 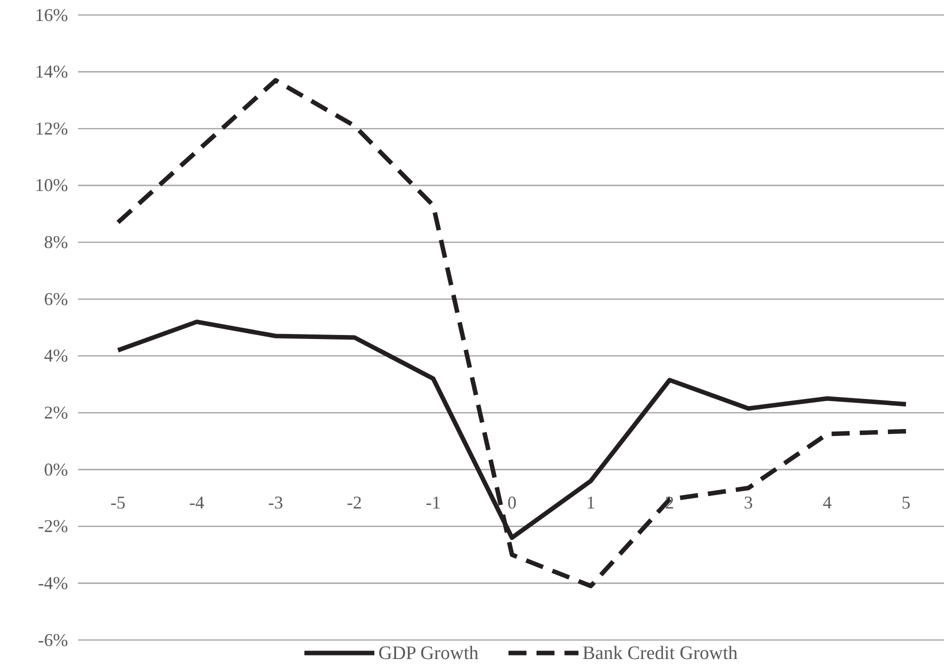 I want to click on y-tick-label: 12%, so click(x=51, y=128).